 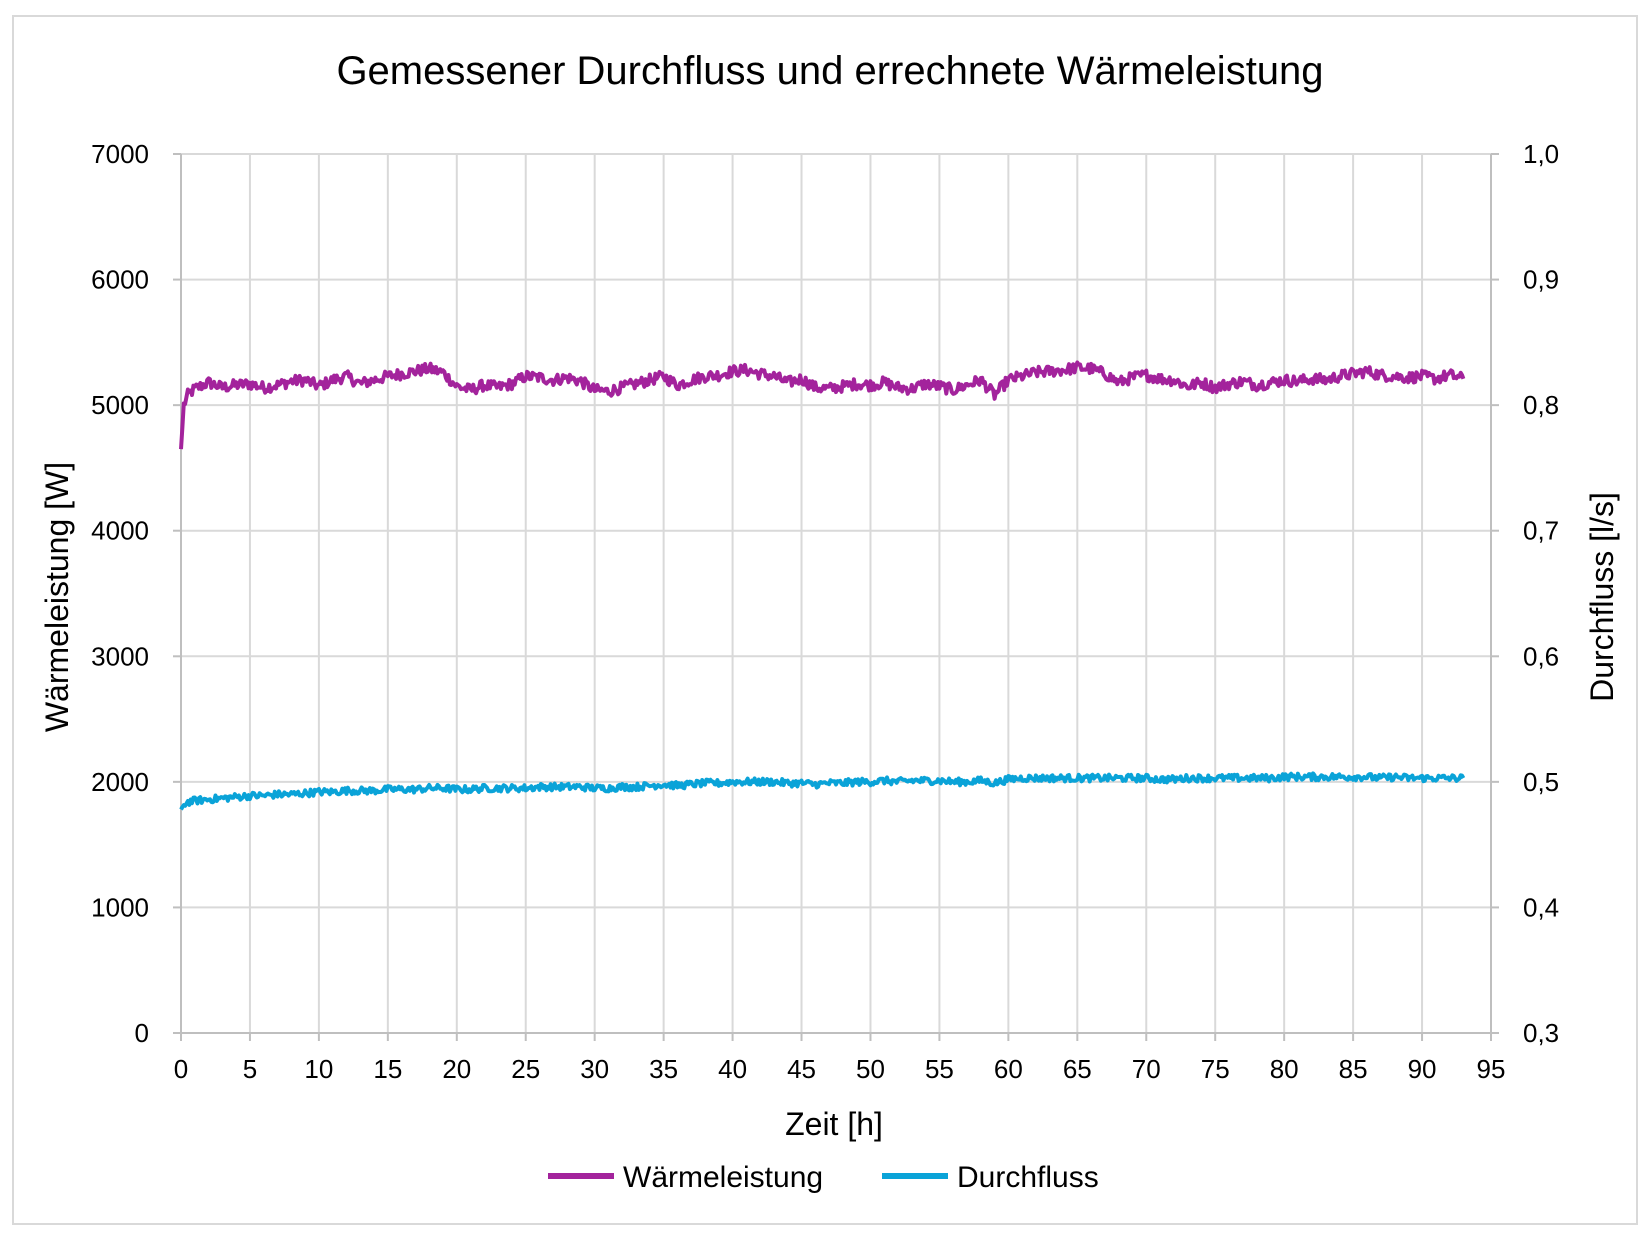 I want to click on y-axis-title: Wärmeleistung [W], so click(x=57, y=597).